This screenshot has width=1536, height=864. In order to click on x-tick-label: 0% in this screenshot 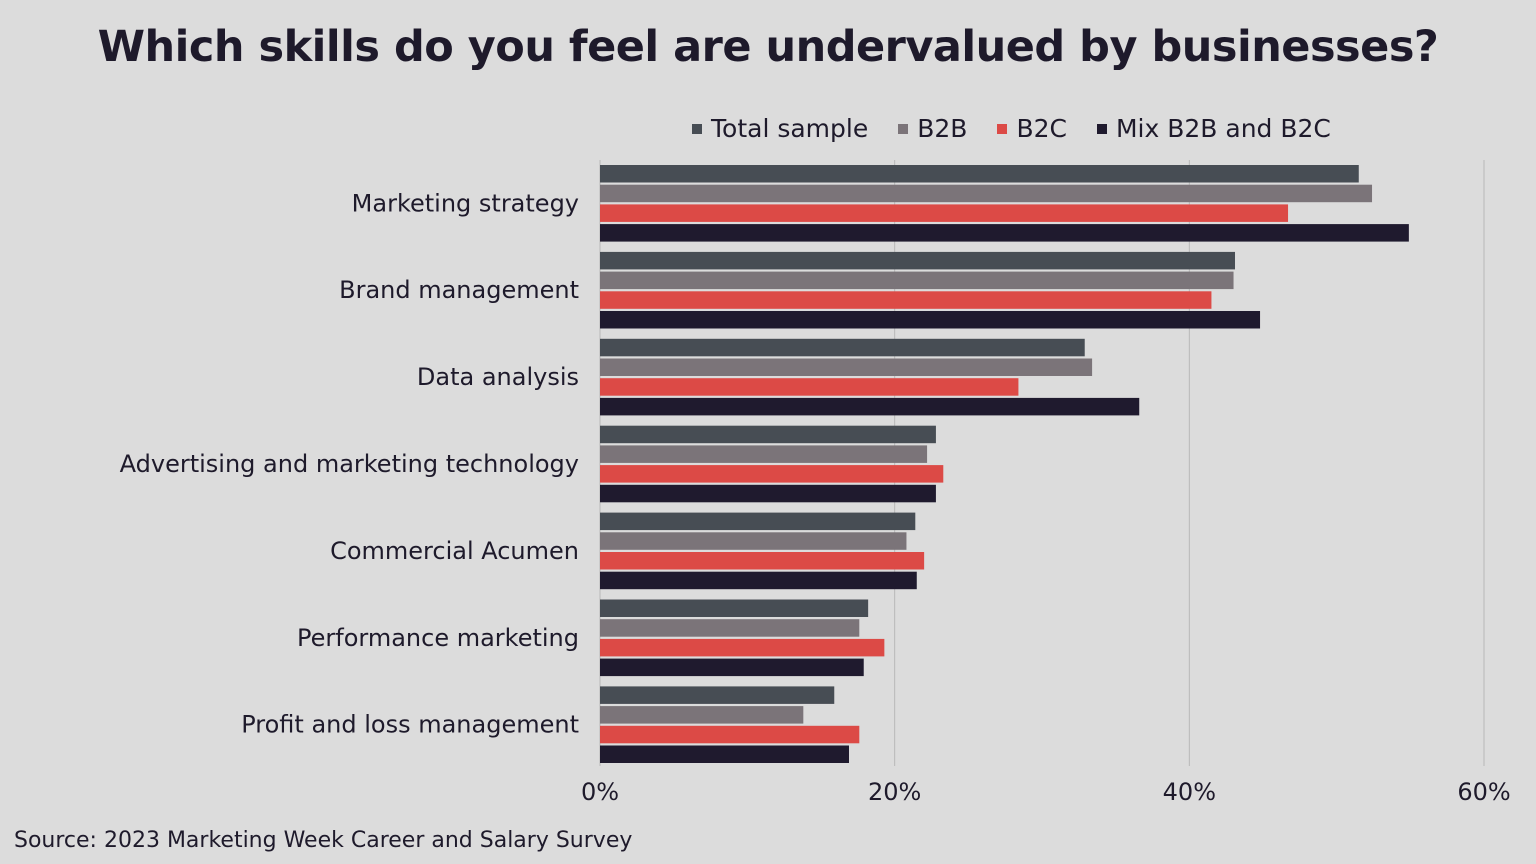, I will do `click(600, 792)`.